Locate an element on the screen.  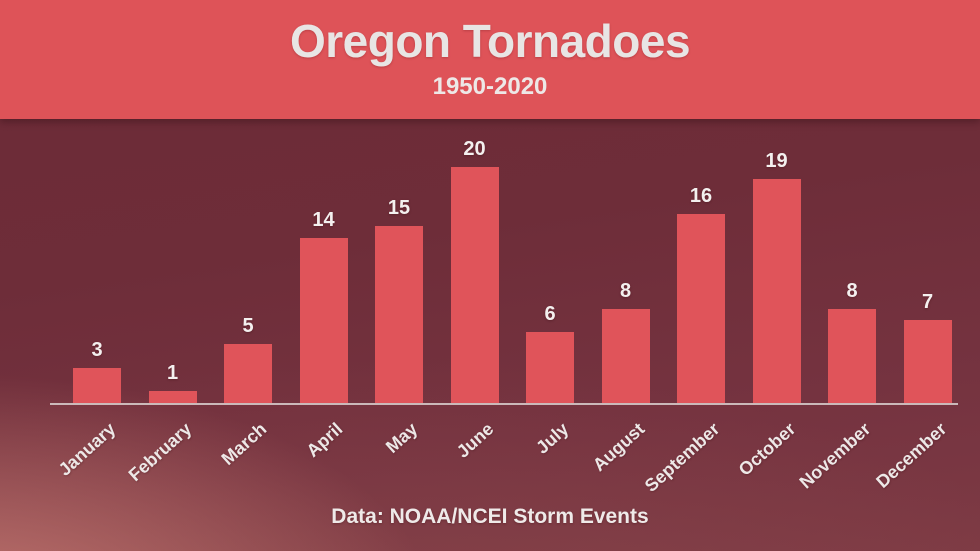
bar-value-label: 19 is located at coordinates (776, 161).